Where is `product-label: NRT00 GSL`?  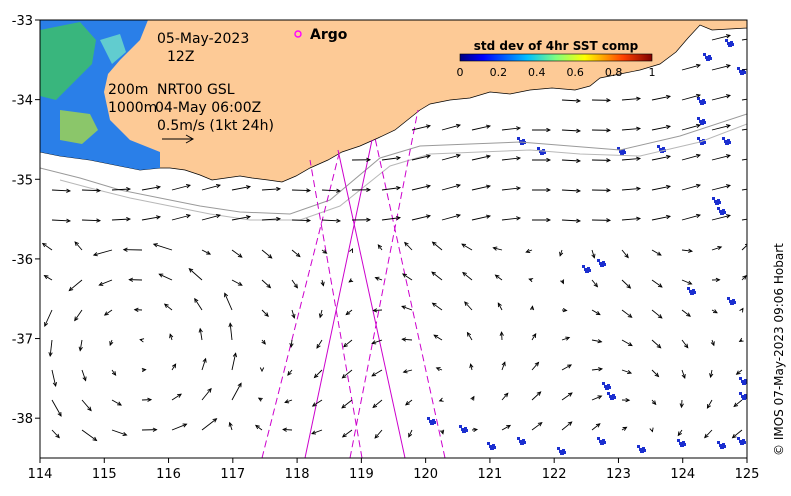
product-label: NRT00 GSL is located at coordinates (196, 90).